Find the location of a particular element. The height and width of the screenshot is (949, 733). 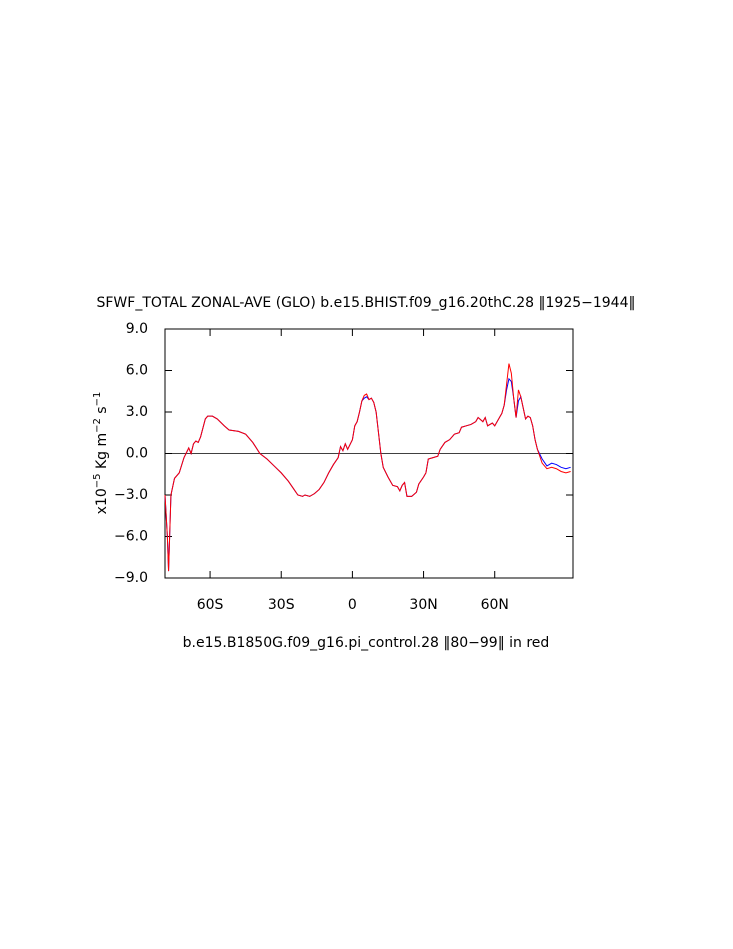

y-label-sup: −5 is located at coordinates (97, 481).